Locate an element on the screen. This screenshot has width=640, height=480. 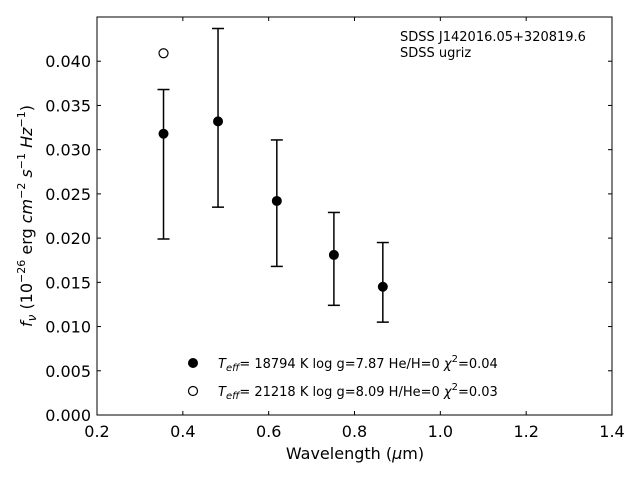
y-tick-label: 0.035 is located at coordinates (68, 105).